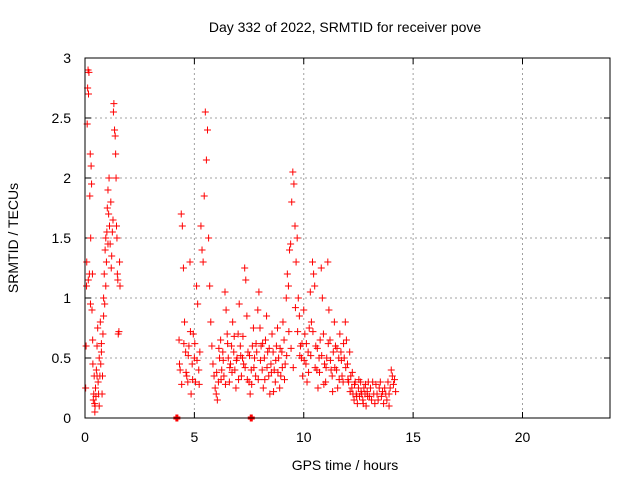 The height and width of the screenshot is (480, 640). I want to click on y-tick-label: 2.5, so click(62, 118).